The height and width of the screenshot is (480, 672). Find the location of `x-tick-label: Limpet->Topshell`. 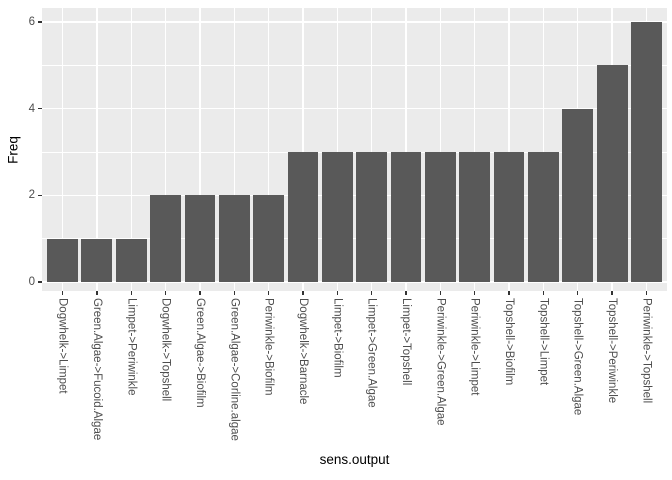

x-tick-label: Limpet->Topshell is located at coordinates (406, 342).